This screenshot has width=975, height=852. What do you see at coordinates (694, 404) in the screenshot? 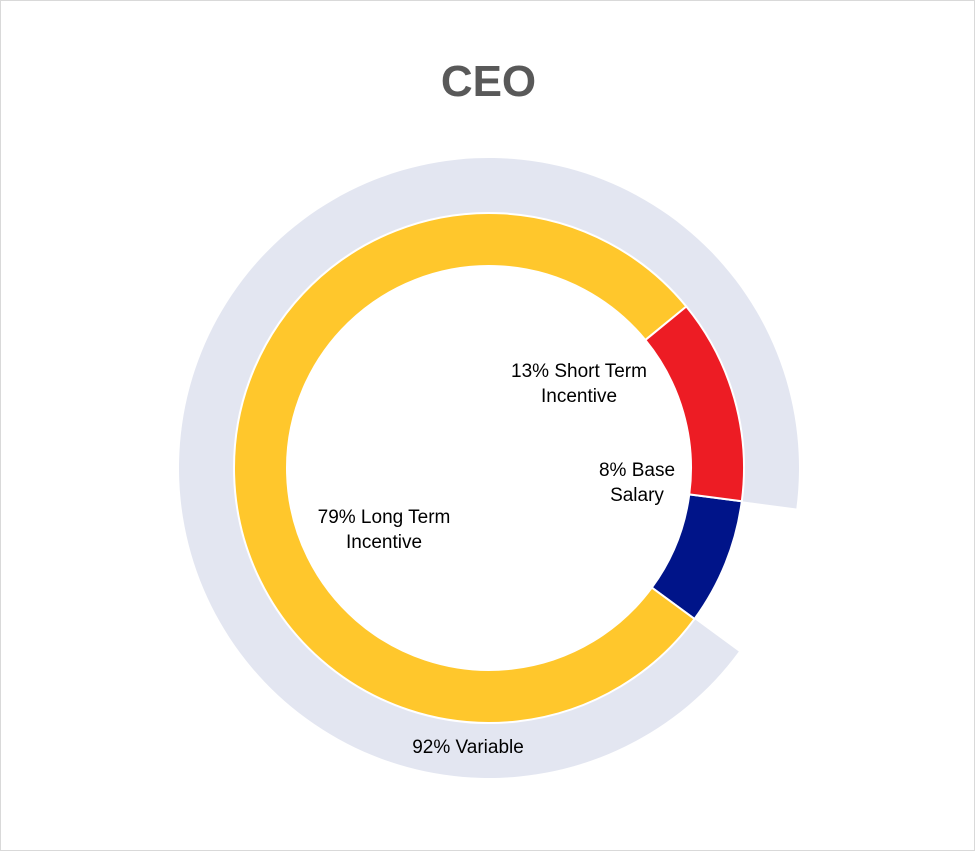
I see `inner-slice-short-term-incentive` at bounding box center [694, 404].